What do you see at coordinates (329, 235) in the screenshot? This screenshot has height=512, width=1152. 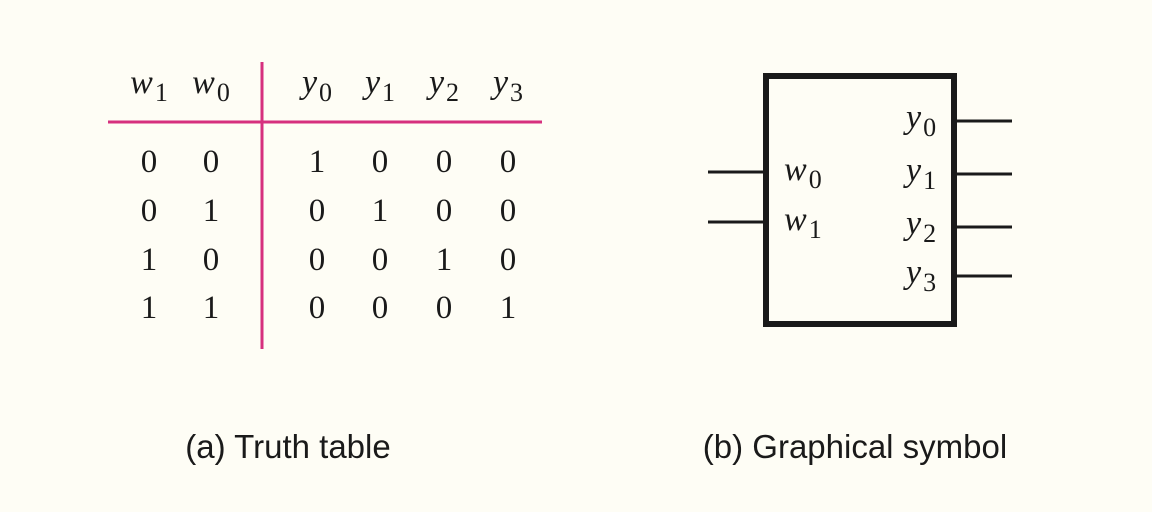 I see `truth-table-body: 0 0 1 0 0 0 0 1 0 1 0 0 1 0 0 0 1 0 1 1 0 0 0 1` at bounding box center [329, 235].